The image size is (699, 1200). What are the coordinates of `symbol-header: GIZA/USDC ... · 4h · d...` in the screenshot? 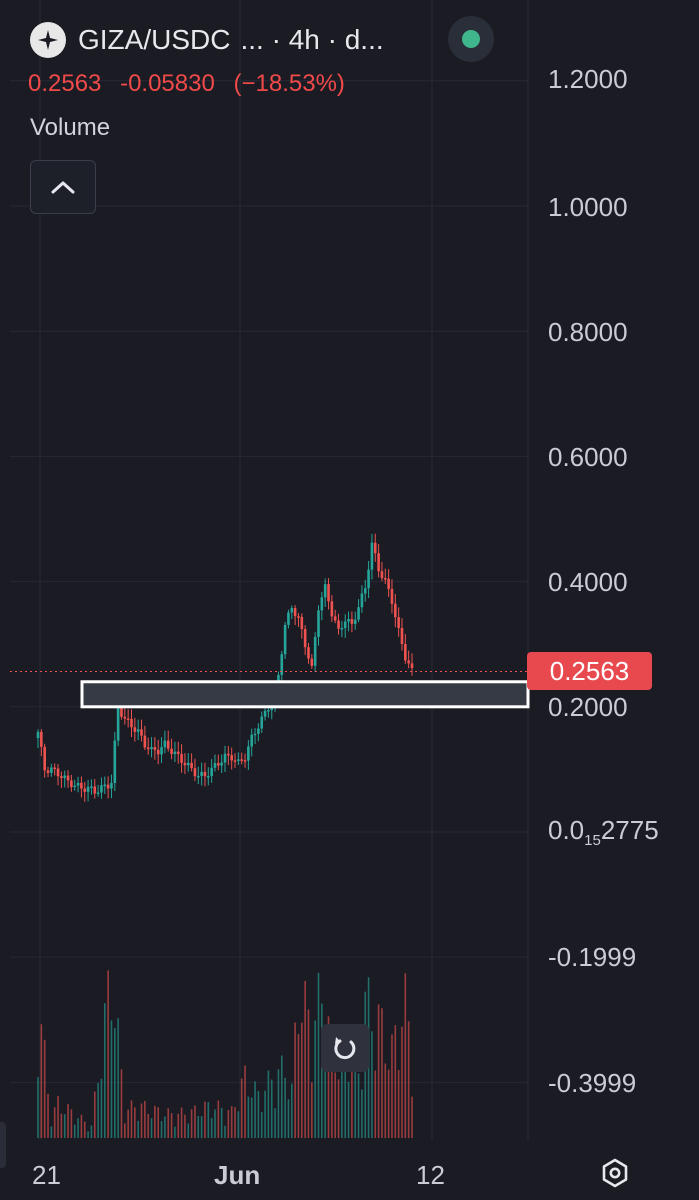 It's located at (207, 40).